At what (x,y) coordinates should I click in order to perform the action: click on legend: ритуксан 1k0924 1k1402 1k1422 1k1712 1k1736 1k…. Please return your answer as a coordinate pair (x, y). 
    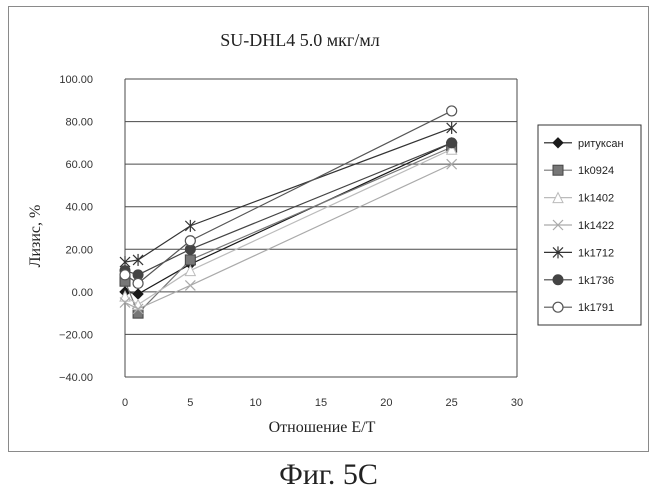
    Looking at the image, I should click on (589, 225).